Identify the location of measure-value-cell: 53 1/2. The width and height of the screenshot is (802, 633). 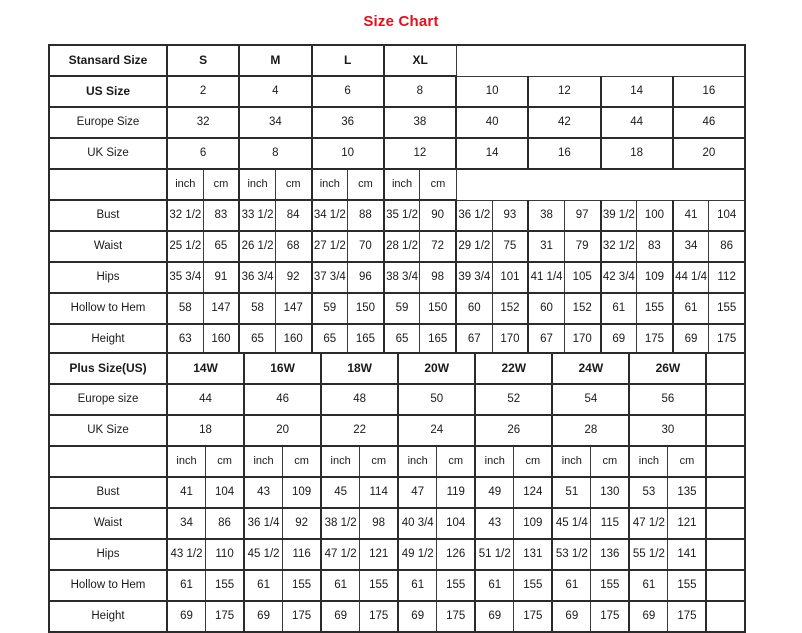
(571, 554).